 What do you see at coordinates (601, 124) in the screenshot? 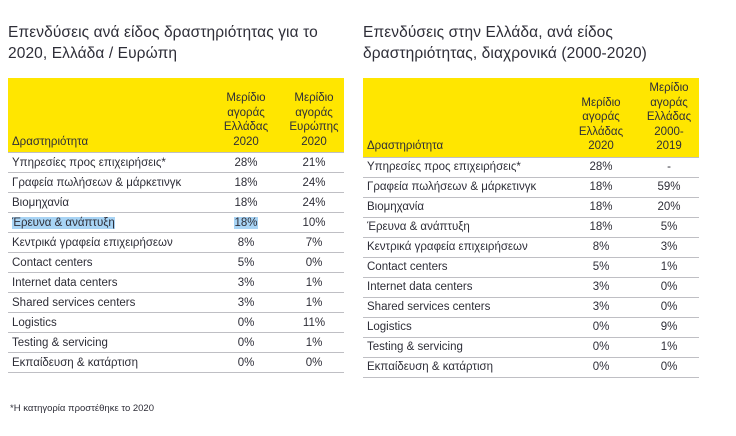
I see `header-share-greece-2020: Μερίδιο αγοράς Ελλάδας 2020` at bounding box center [601, 124].